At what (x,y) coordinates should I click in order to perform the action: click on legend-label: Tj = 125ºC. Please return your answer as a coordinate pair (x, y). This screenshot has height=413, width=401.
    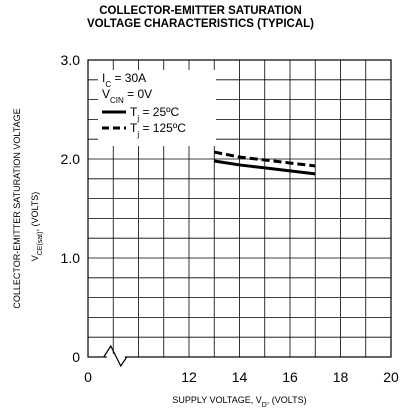
    Looking at the image, I should click on (158, 130).